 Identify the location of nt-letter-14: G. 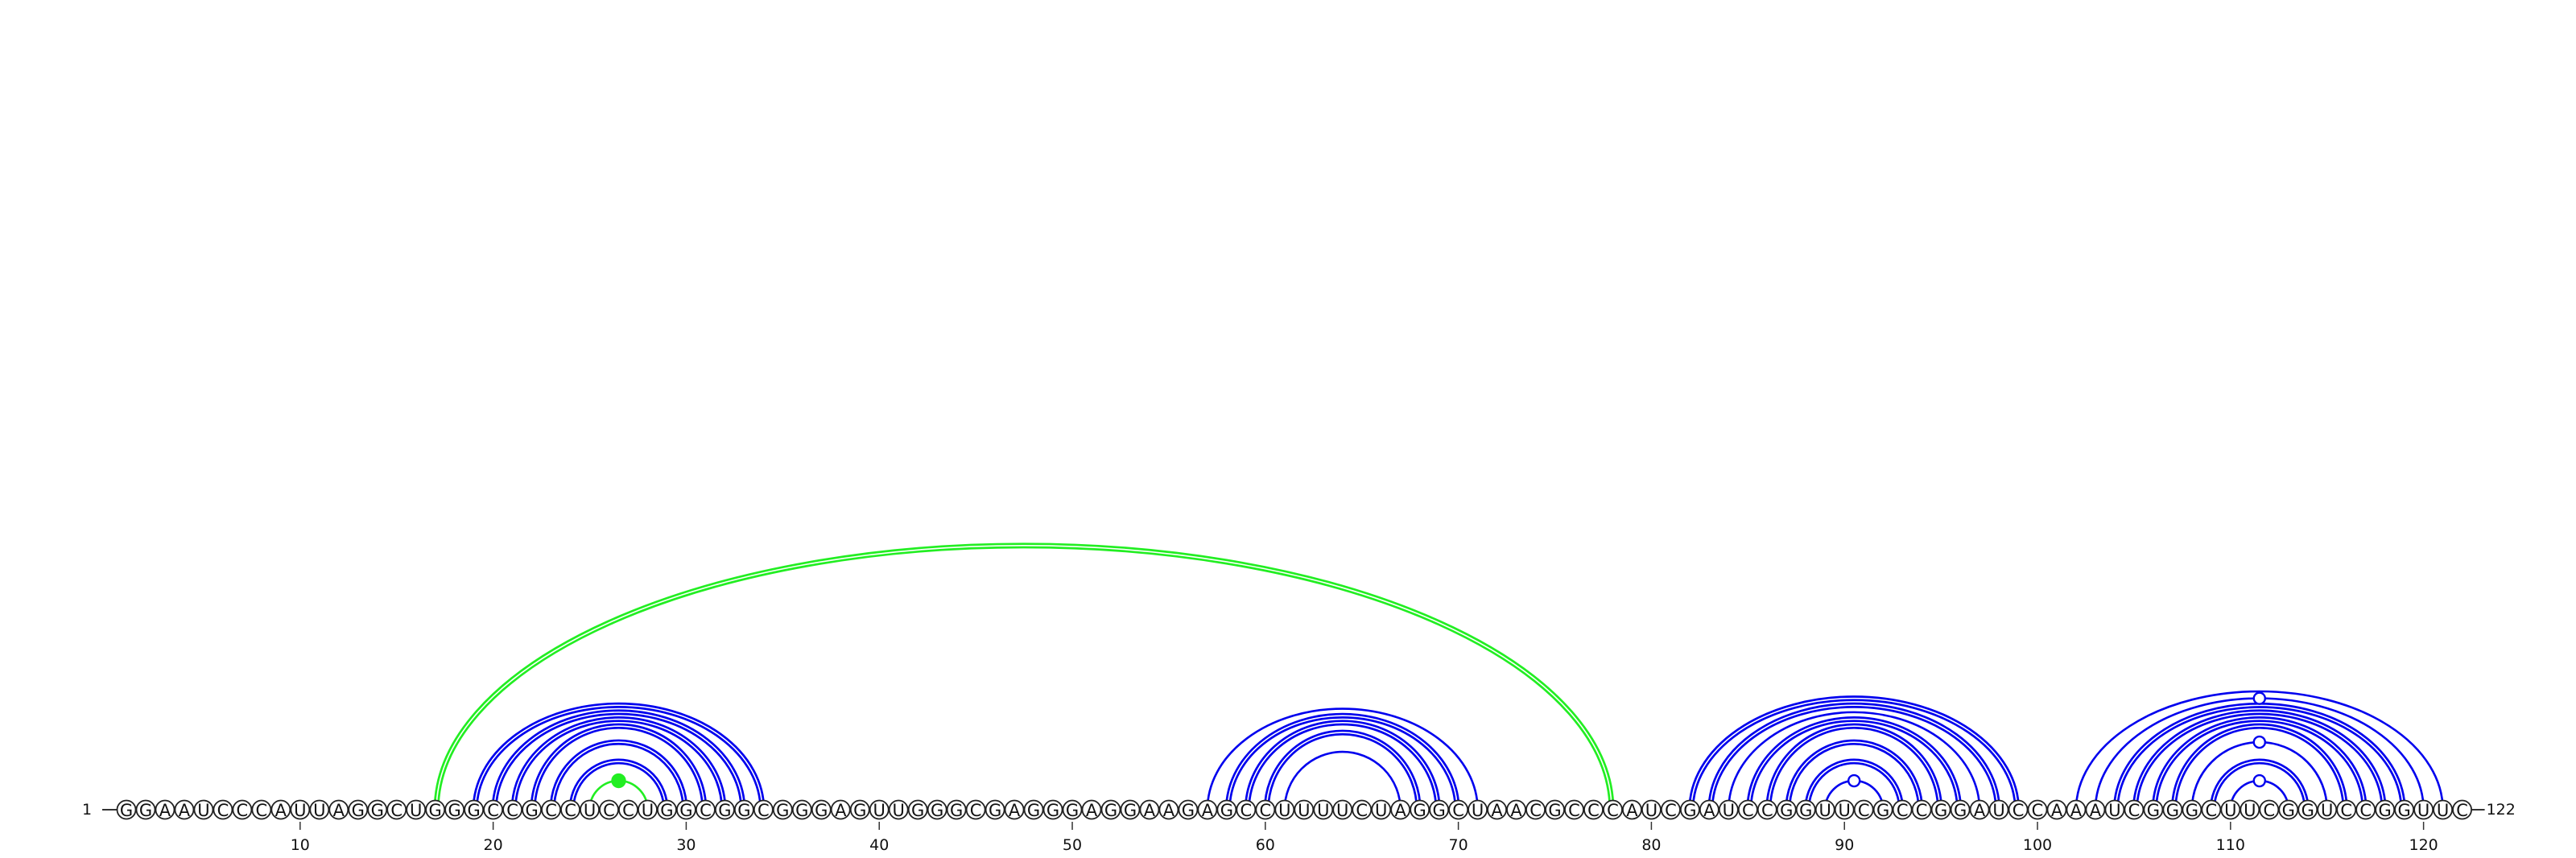
(377, 811).